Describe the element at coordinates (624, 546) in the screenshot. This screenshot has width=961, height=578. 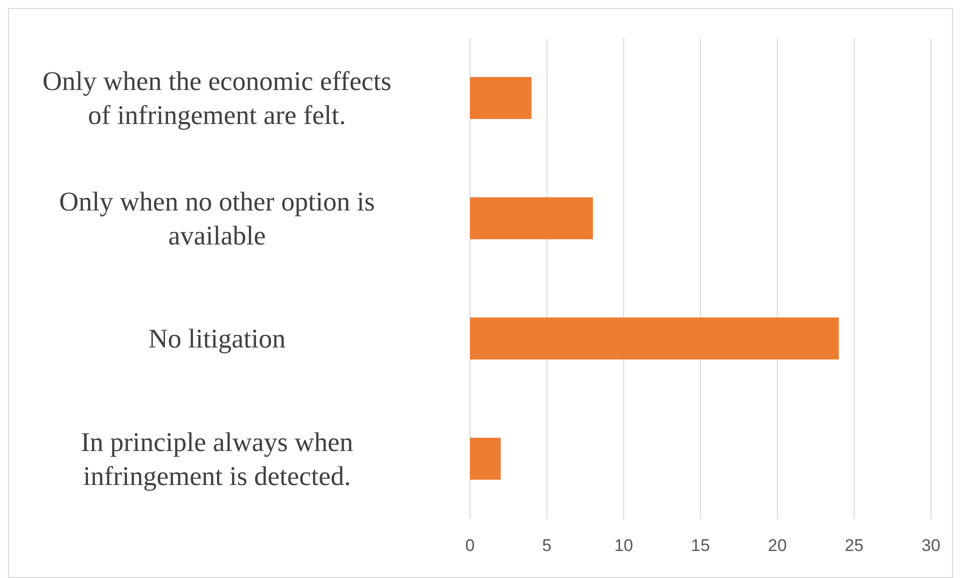
I see `x-tick-label: 10` at that location.